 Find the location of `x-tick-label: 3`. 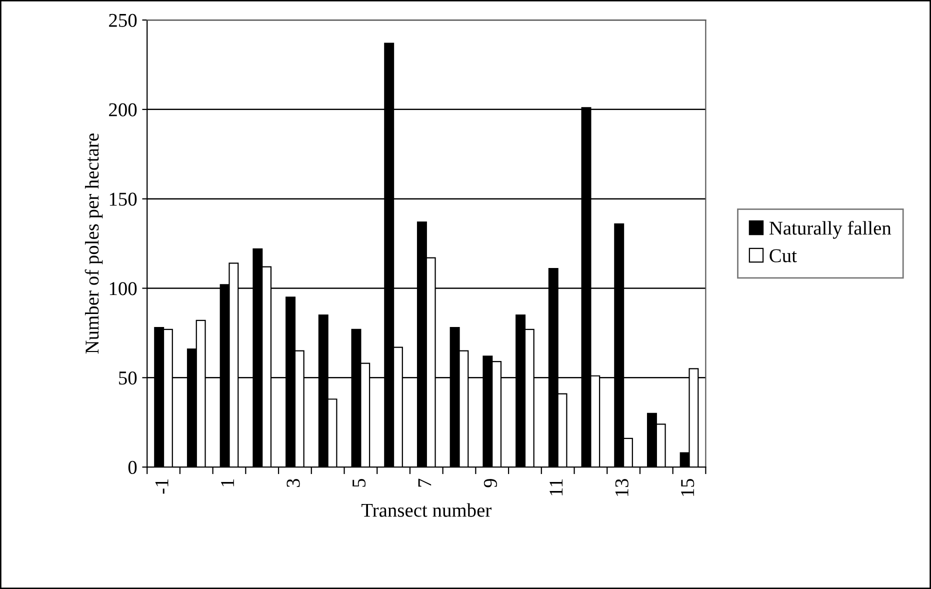

x-tick-label: 3 is located at coordinates (293, 482).